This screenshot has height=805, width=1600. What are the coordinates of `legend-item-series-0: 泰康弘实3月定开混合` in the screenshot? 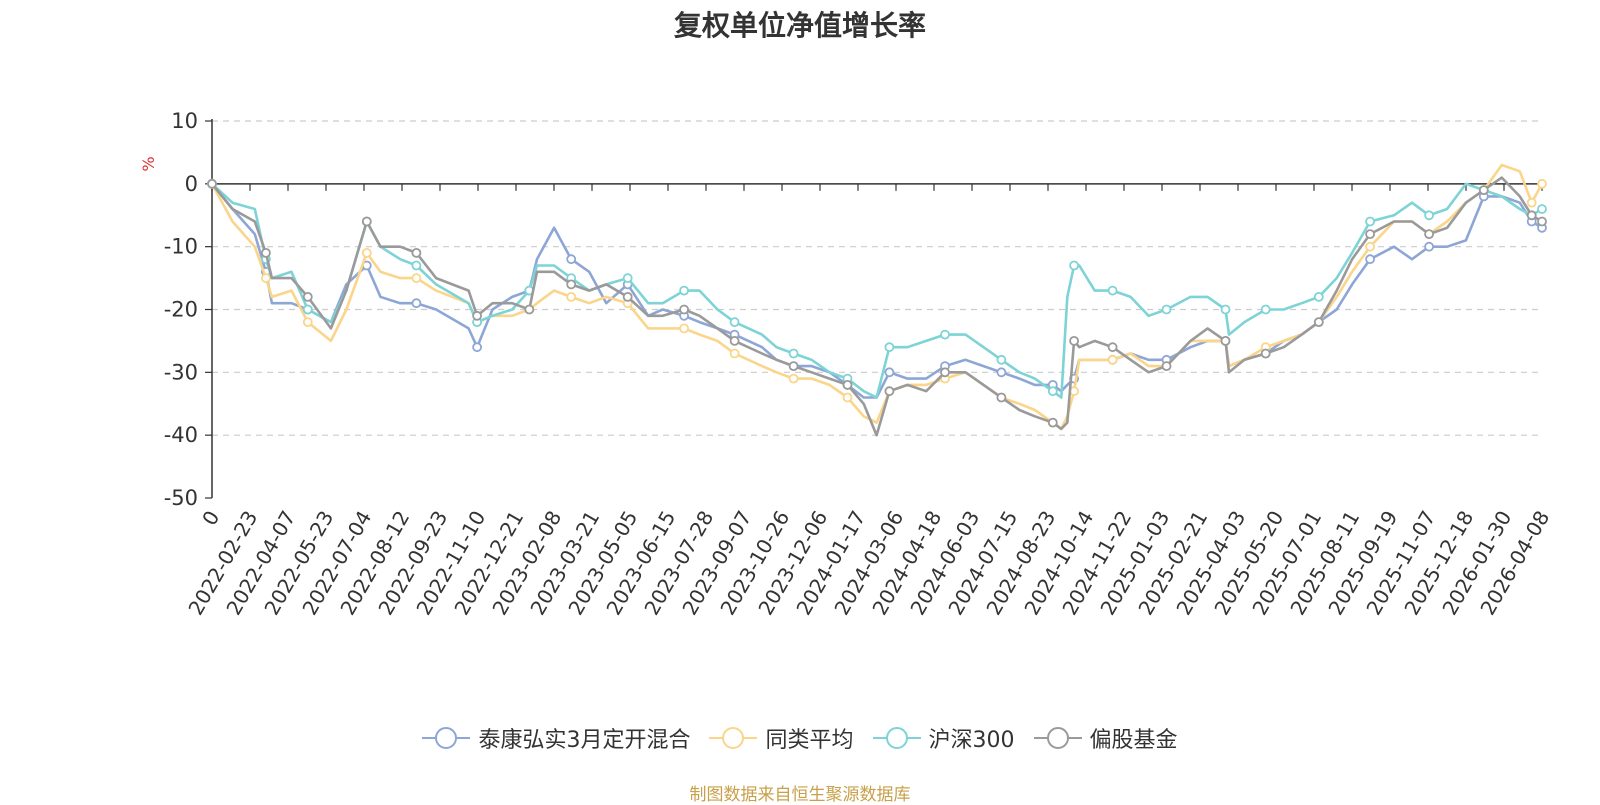 It's located at (556, 738).